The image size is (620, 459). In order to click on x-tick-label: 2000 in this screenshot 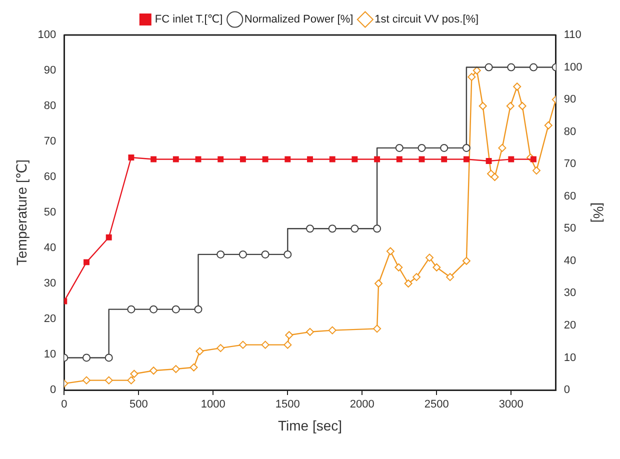, I will do `click(362, 404)`.